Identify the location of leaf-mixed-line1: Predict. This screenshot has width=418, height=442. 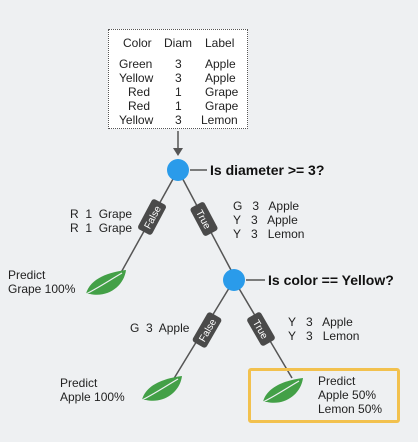
(337, 381).